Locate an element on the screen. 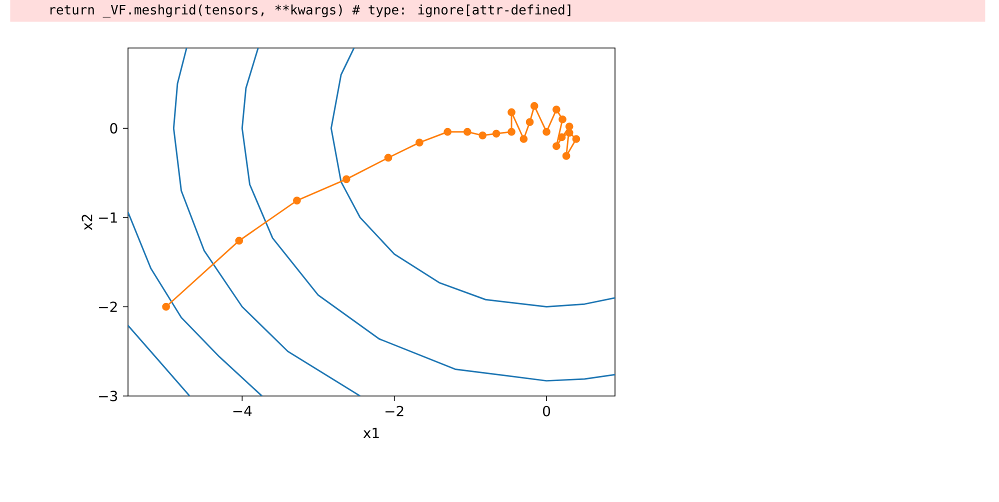  y-tick-label: −2 is located at coordinates (108, 307).